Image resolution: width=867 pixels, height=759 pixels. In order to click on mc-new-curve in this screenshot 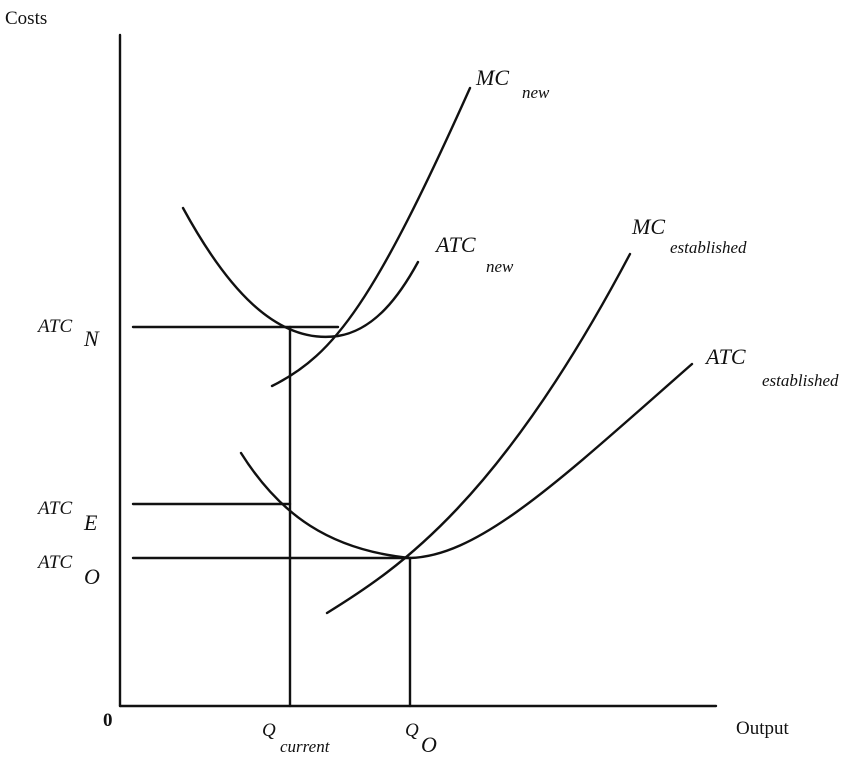, I will do `click(371, 237)`.